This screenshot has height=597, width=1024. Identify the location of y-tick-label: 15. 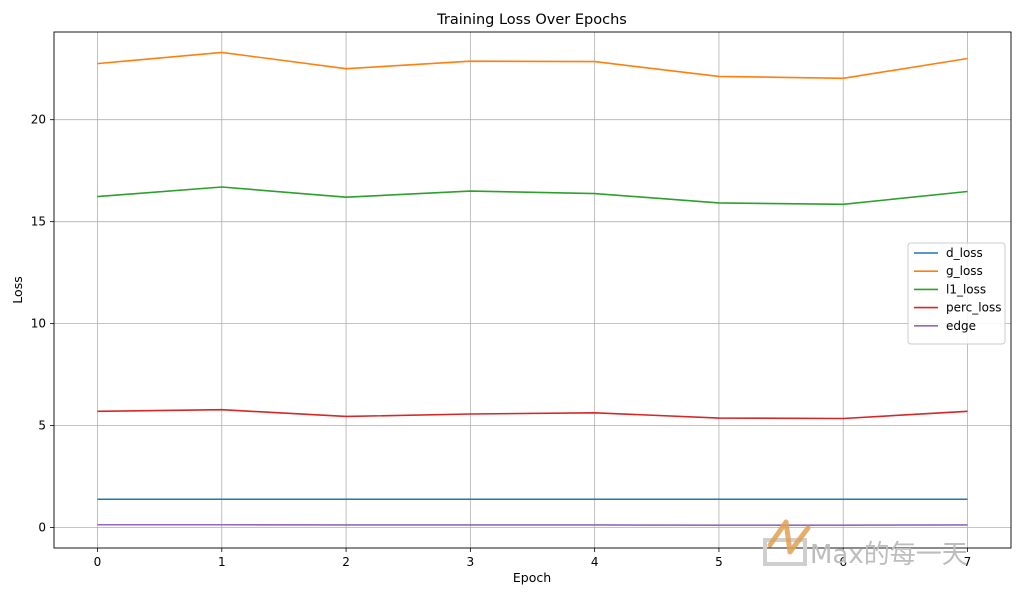
(38, 222).